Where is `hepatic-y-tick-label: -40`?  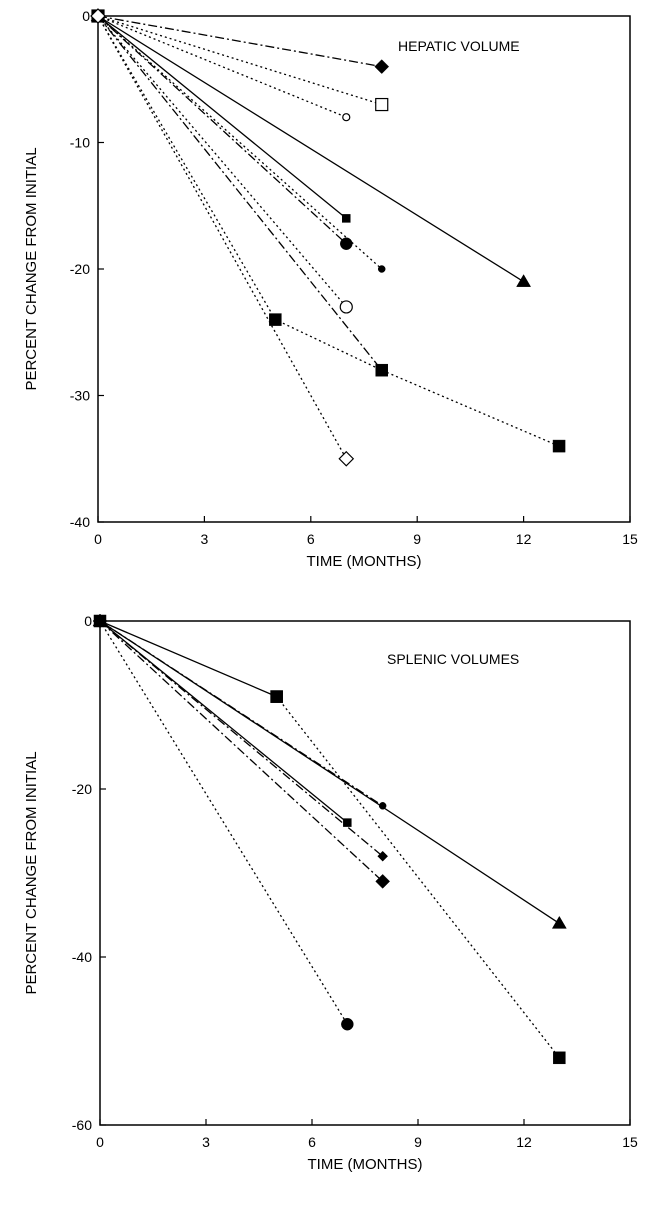 hepatic-y-tick-label: -40 is located at coordinates (80, 522).